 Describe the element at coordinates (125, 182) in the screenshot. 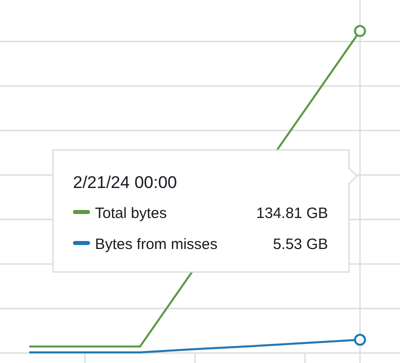

I see `annotation: 2/21/24 00:00` at that location.